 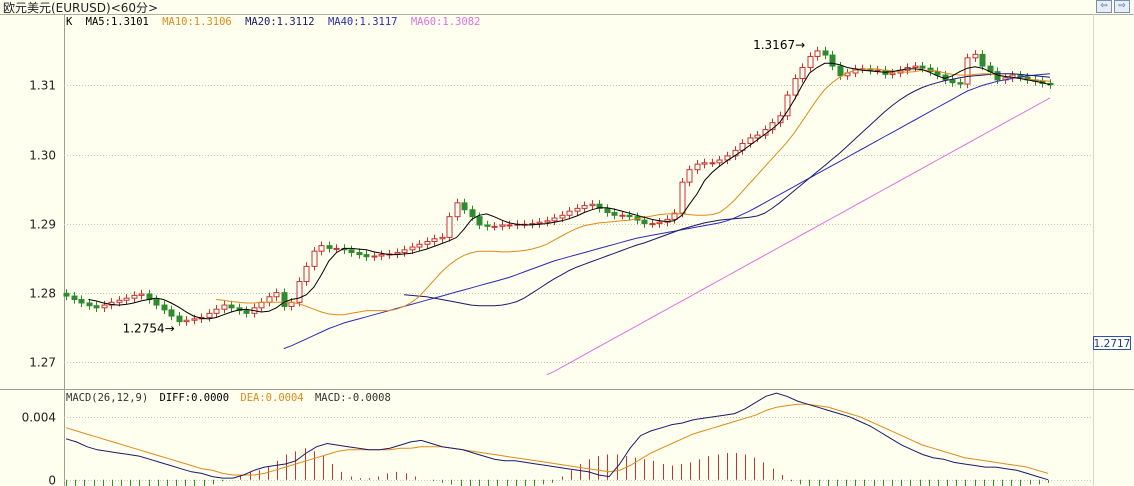 What do you see at coordinates (362, 22) in the screenshot?
I see `legend-ma40: MA40:1.3117` at bounding box center [362, 22].